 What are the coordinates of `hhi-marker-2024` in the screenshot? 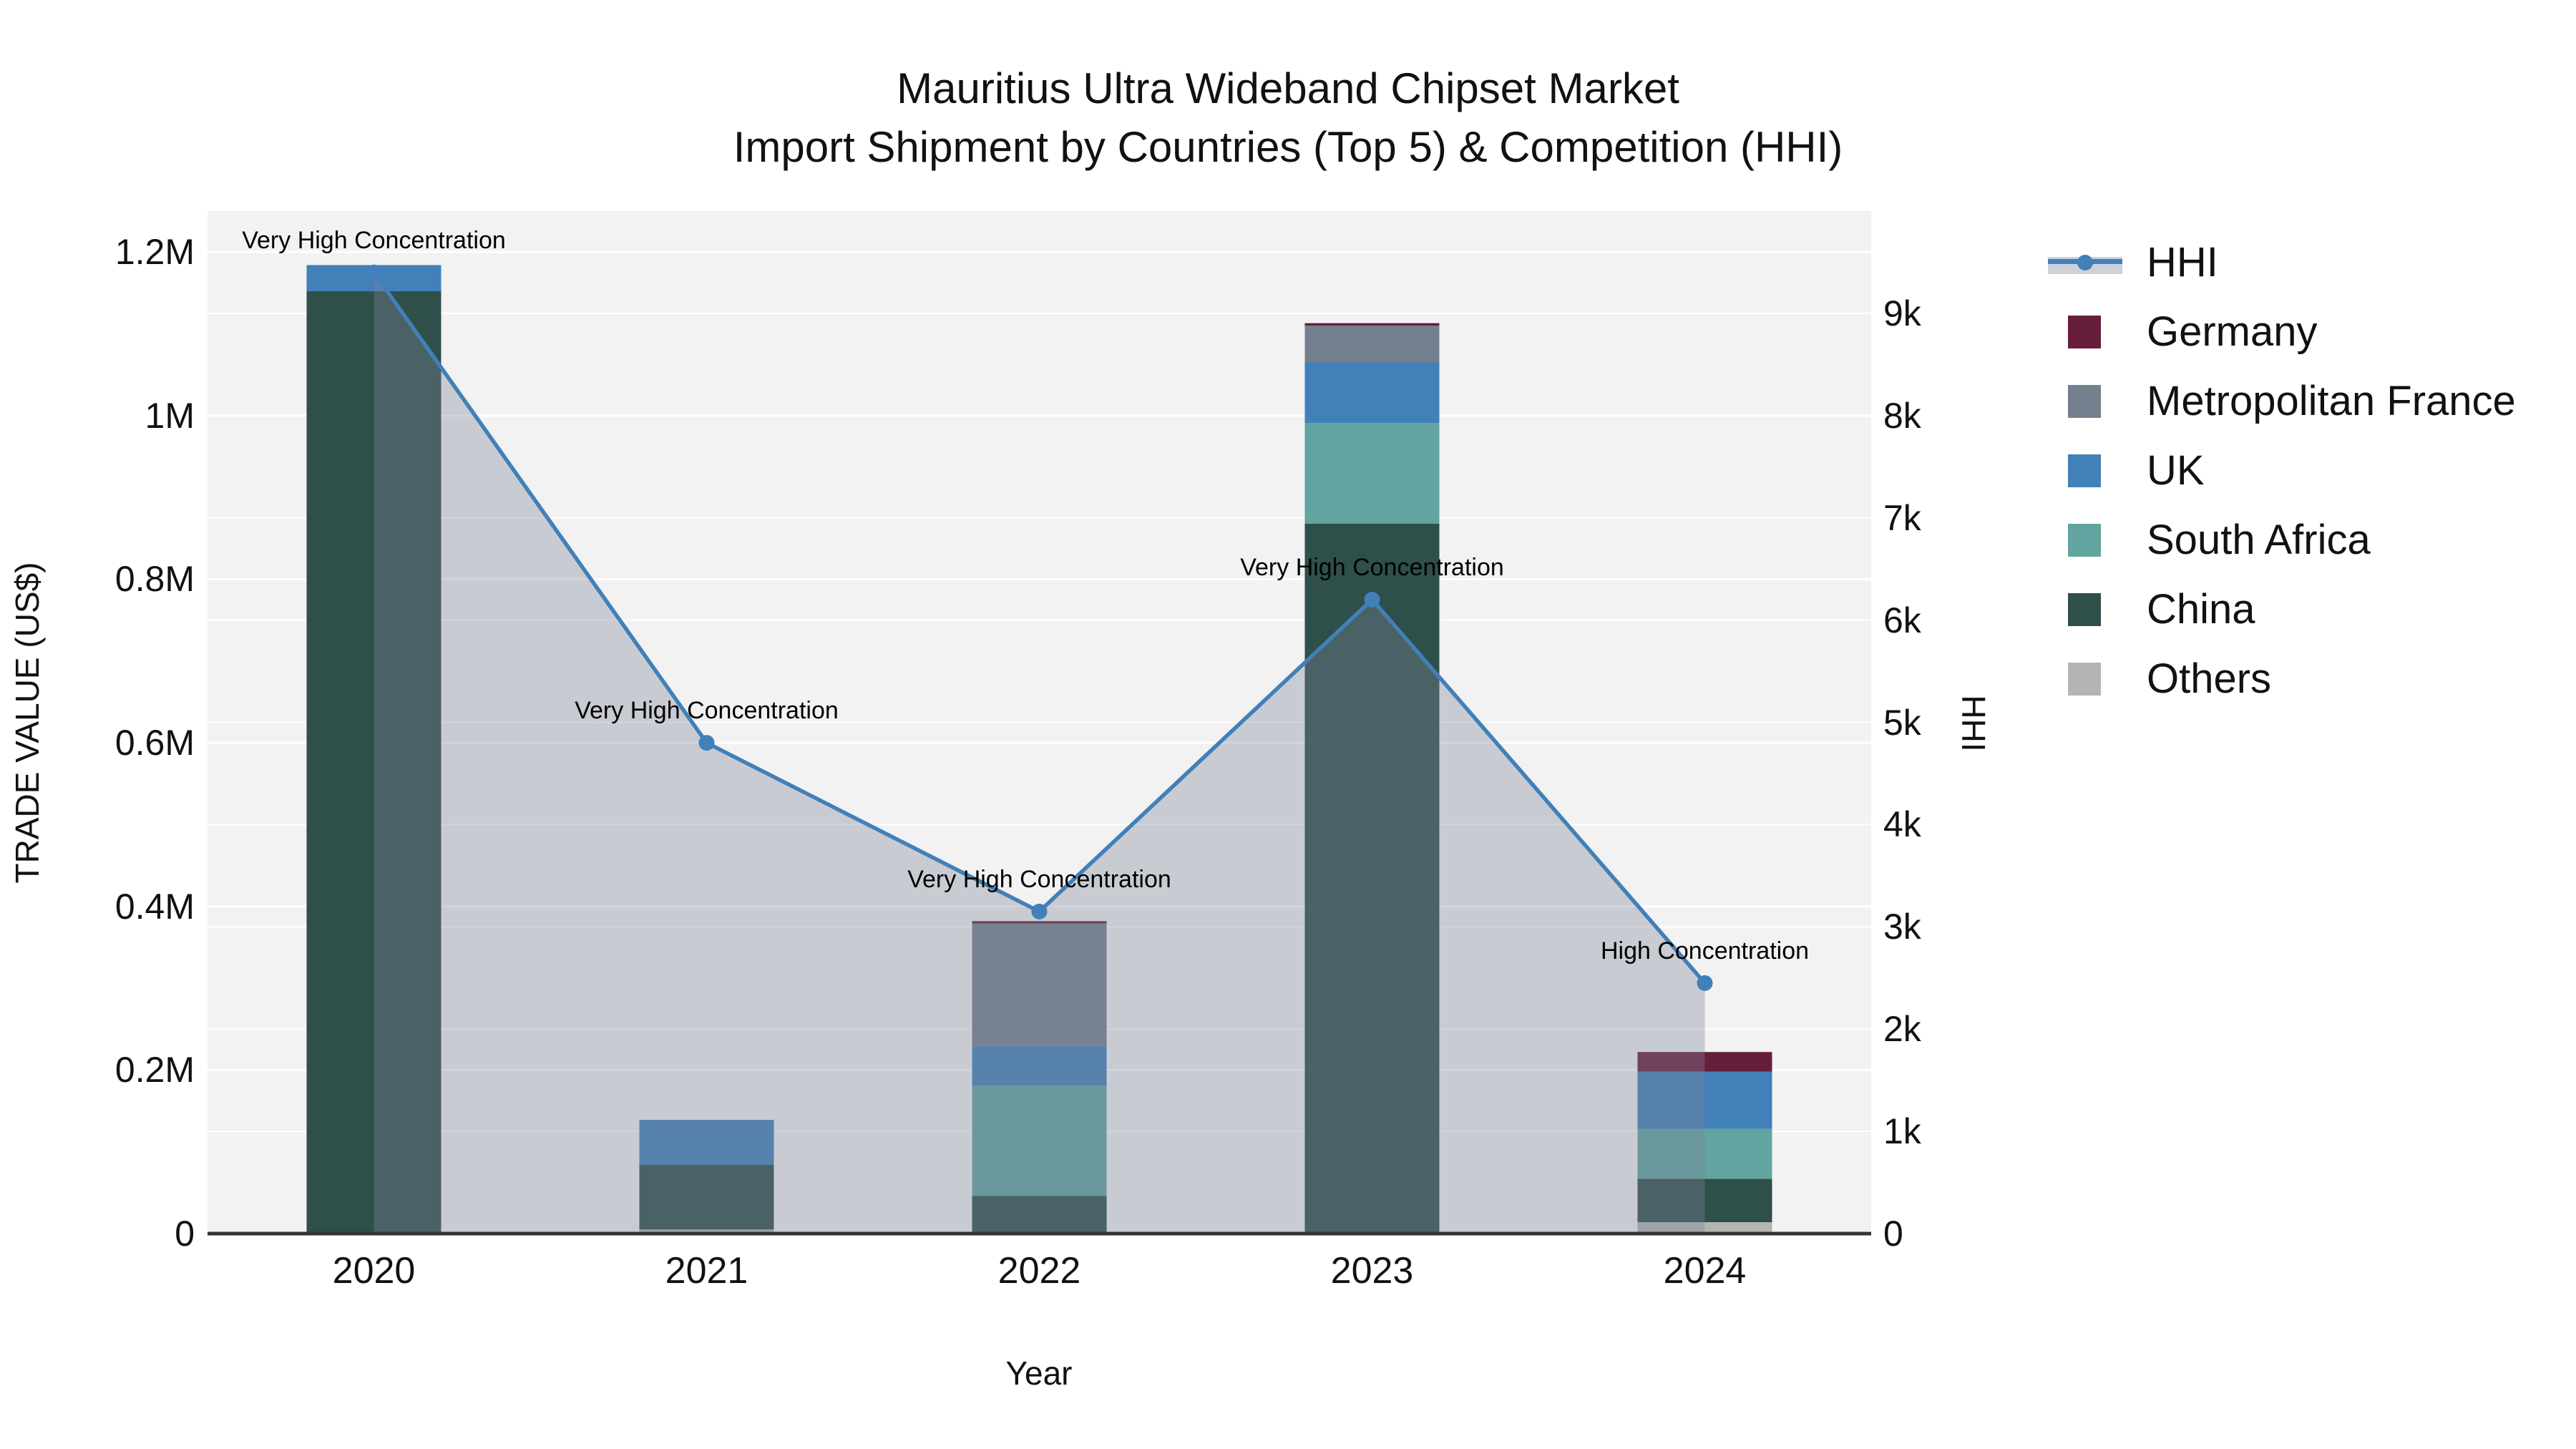 It's located at (1705, 983).